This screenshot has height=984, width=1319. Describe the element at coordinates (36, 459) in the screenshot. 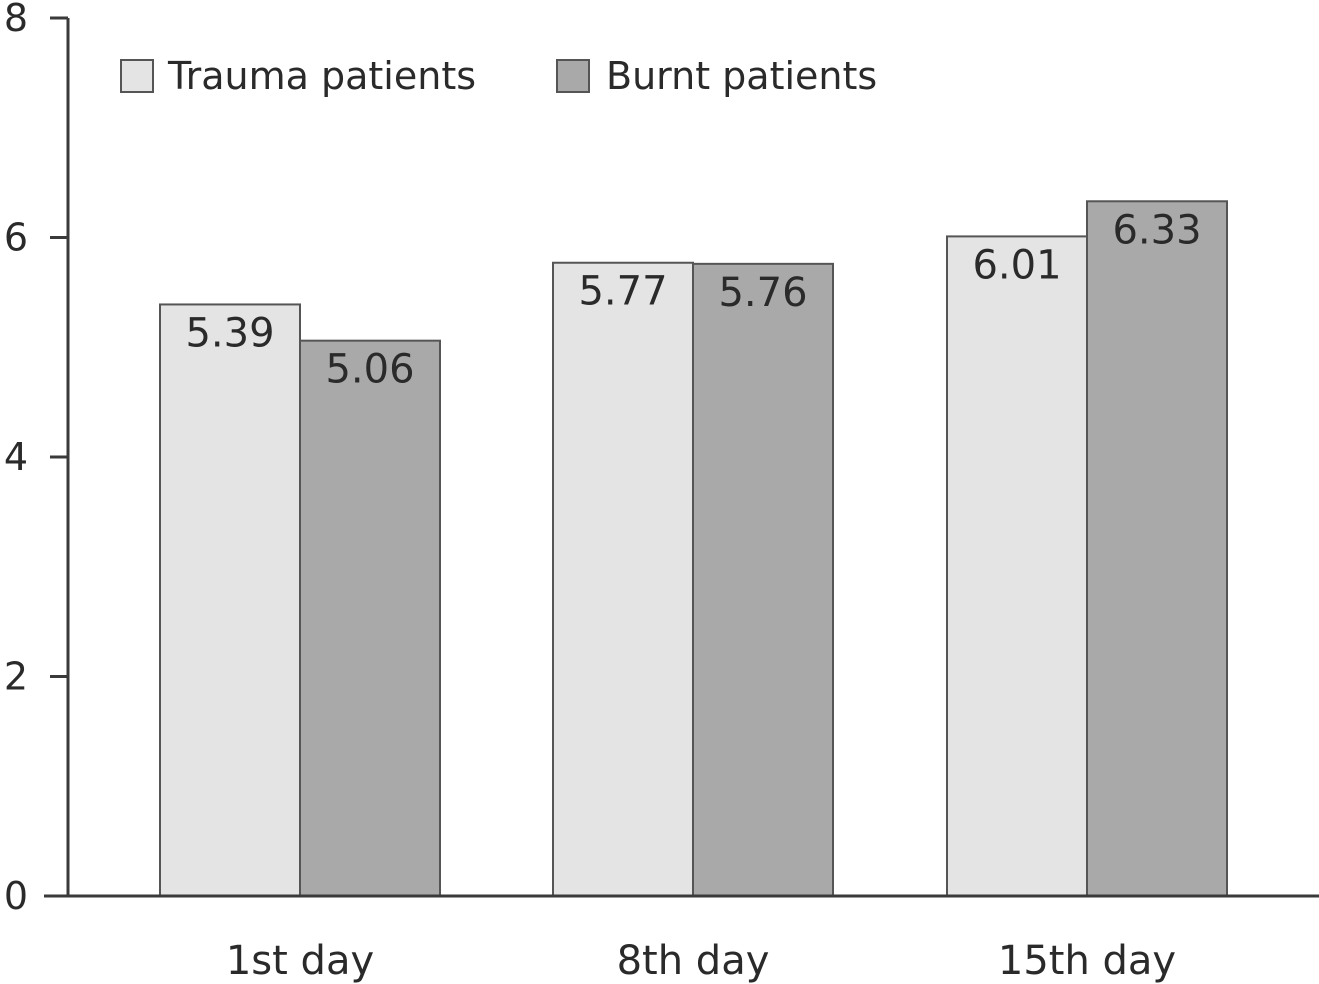

I see `y-axis-ticks: 0 2 4 6 8` at that location.